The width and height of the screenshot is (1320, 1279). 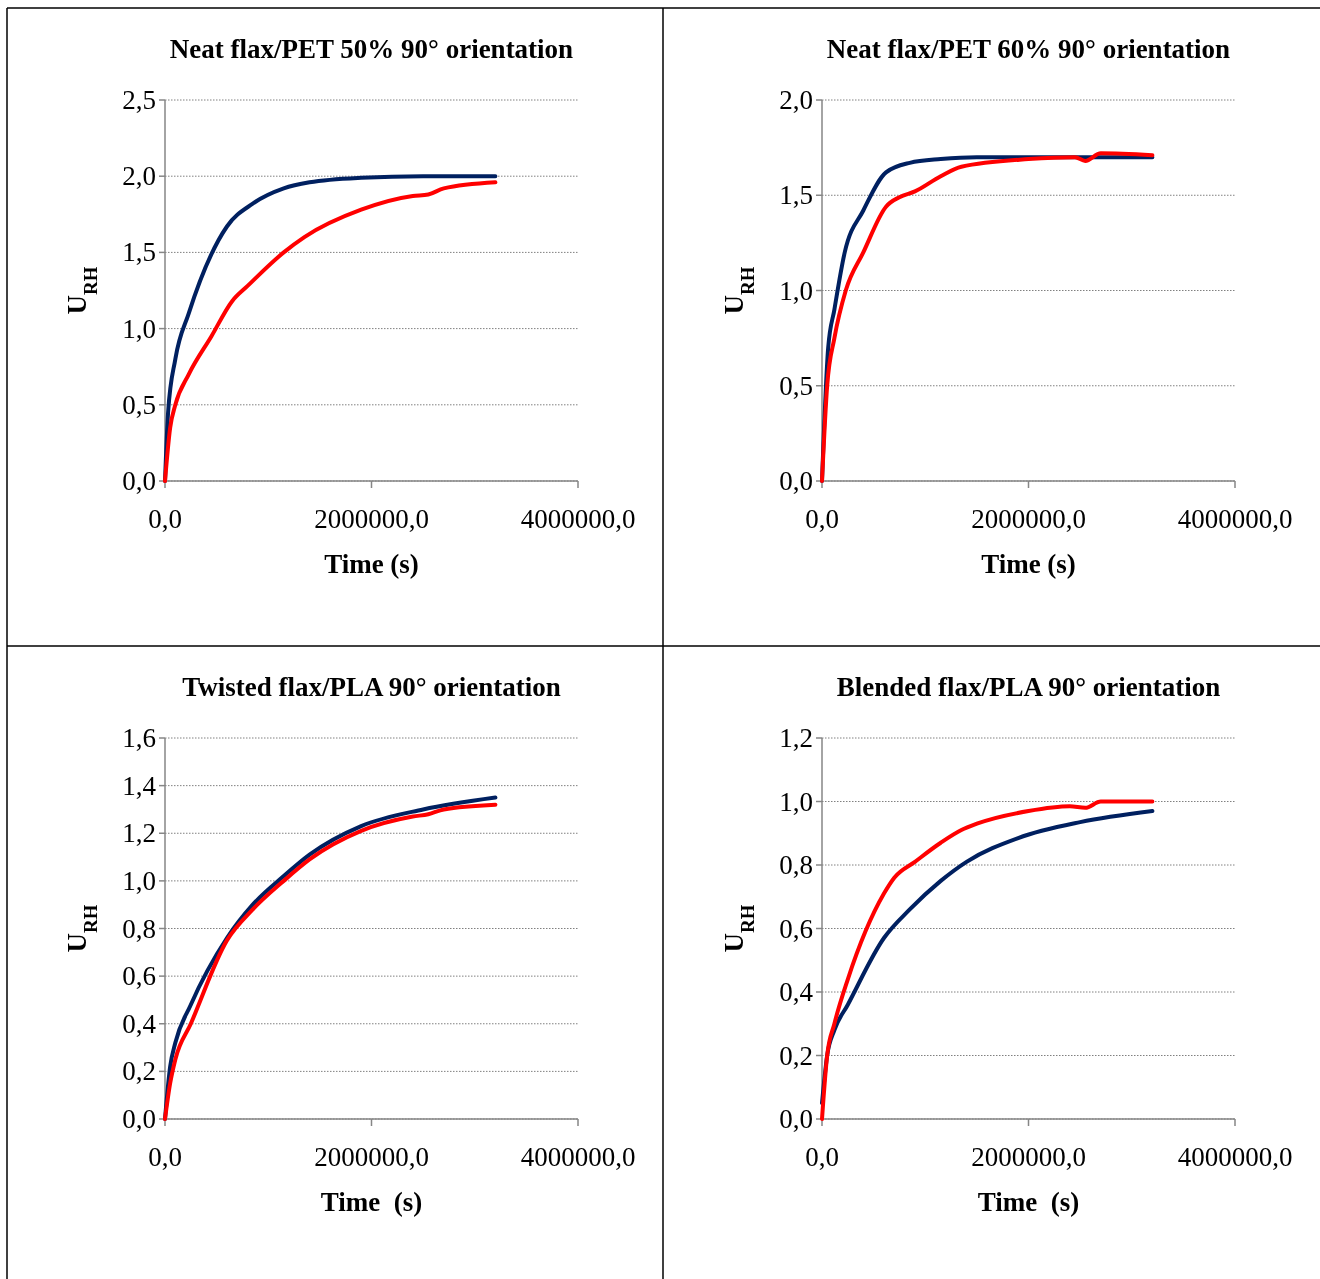 I want to click on y-tick-label: 1,4, so click(x=139, y=785).